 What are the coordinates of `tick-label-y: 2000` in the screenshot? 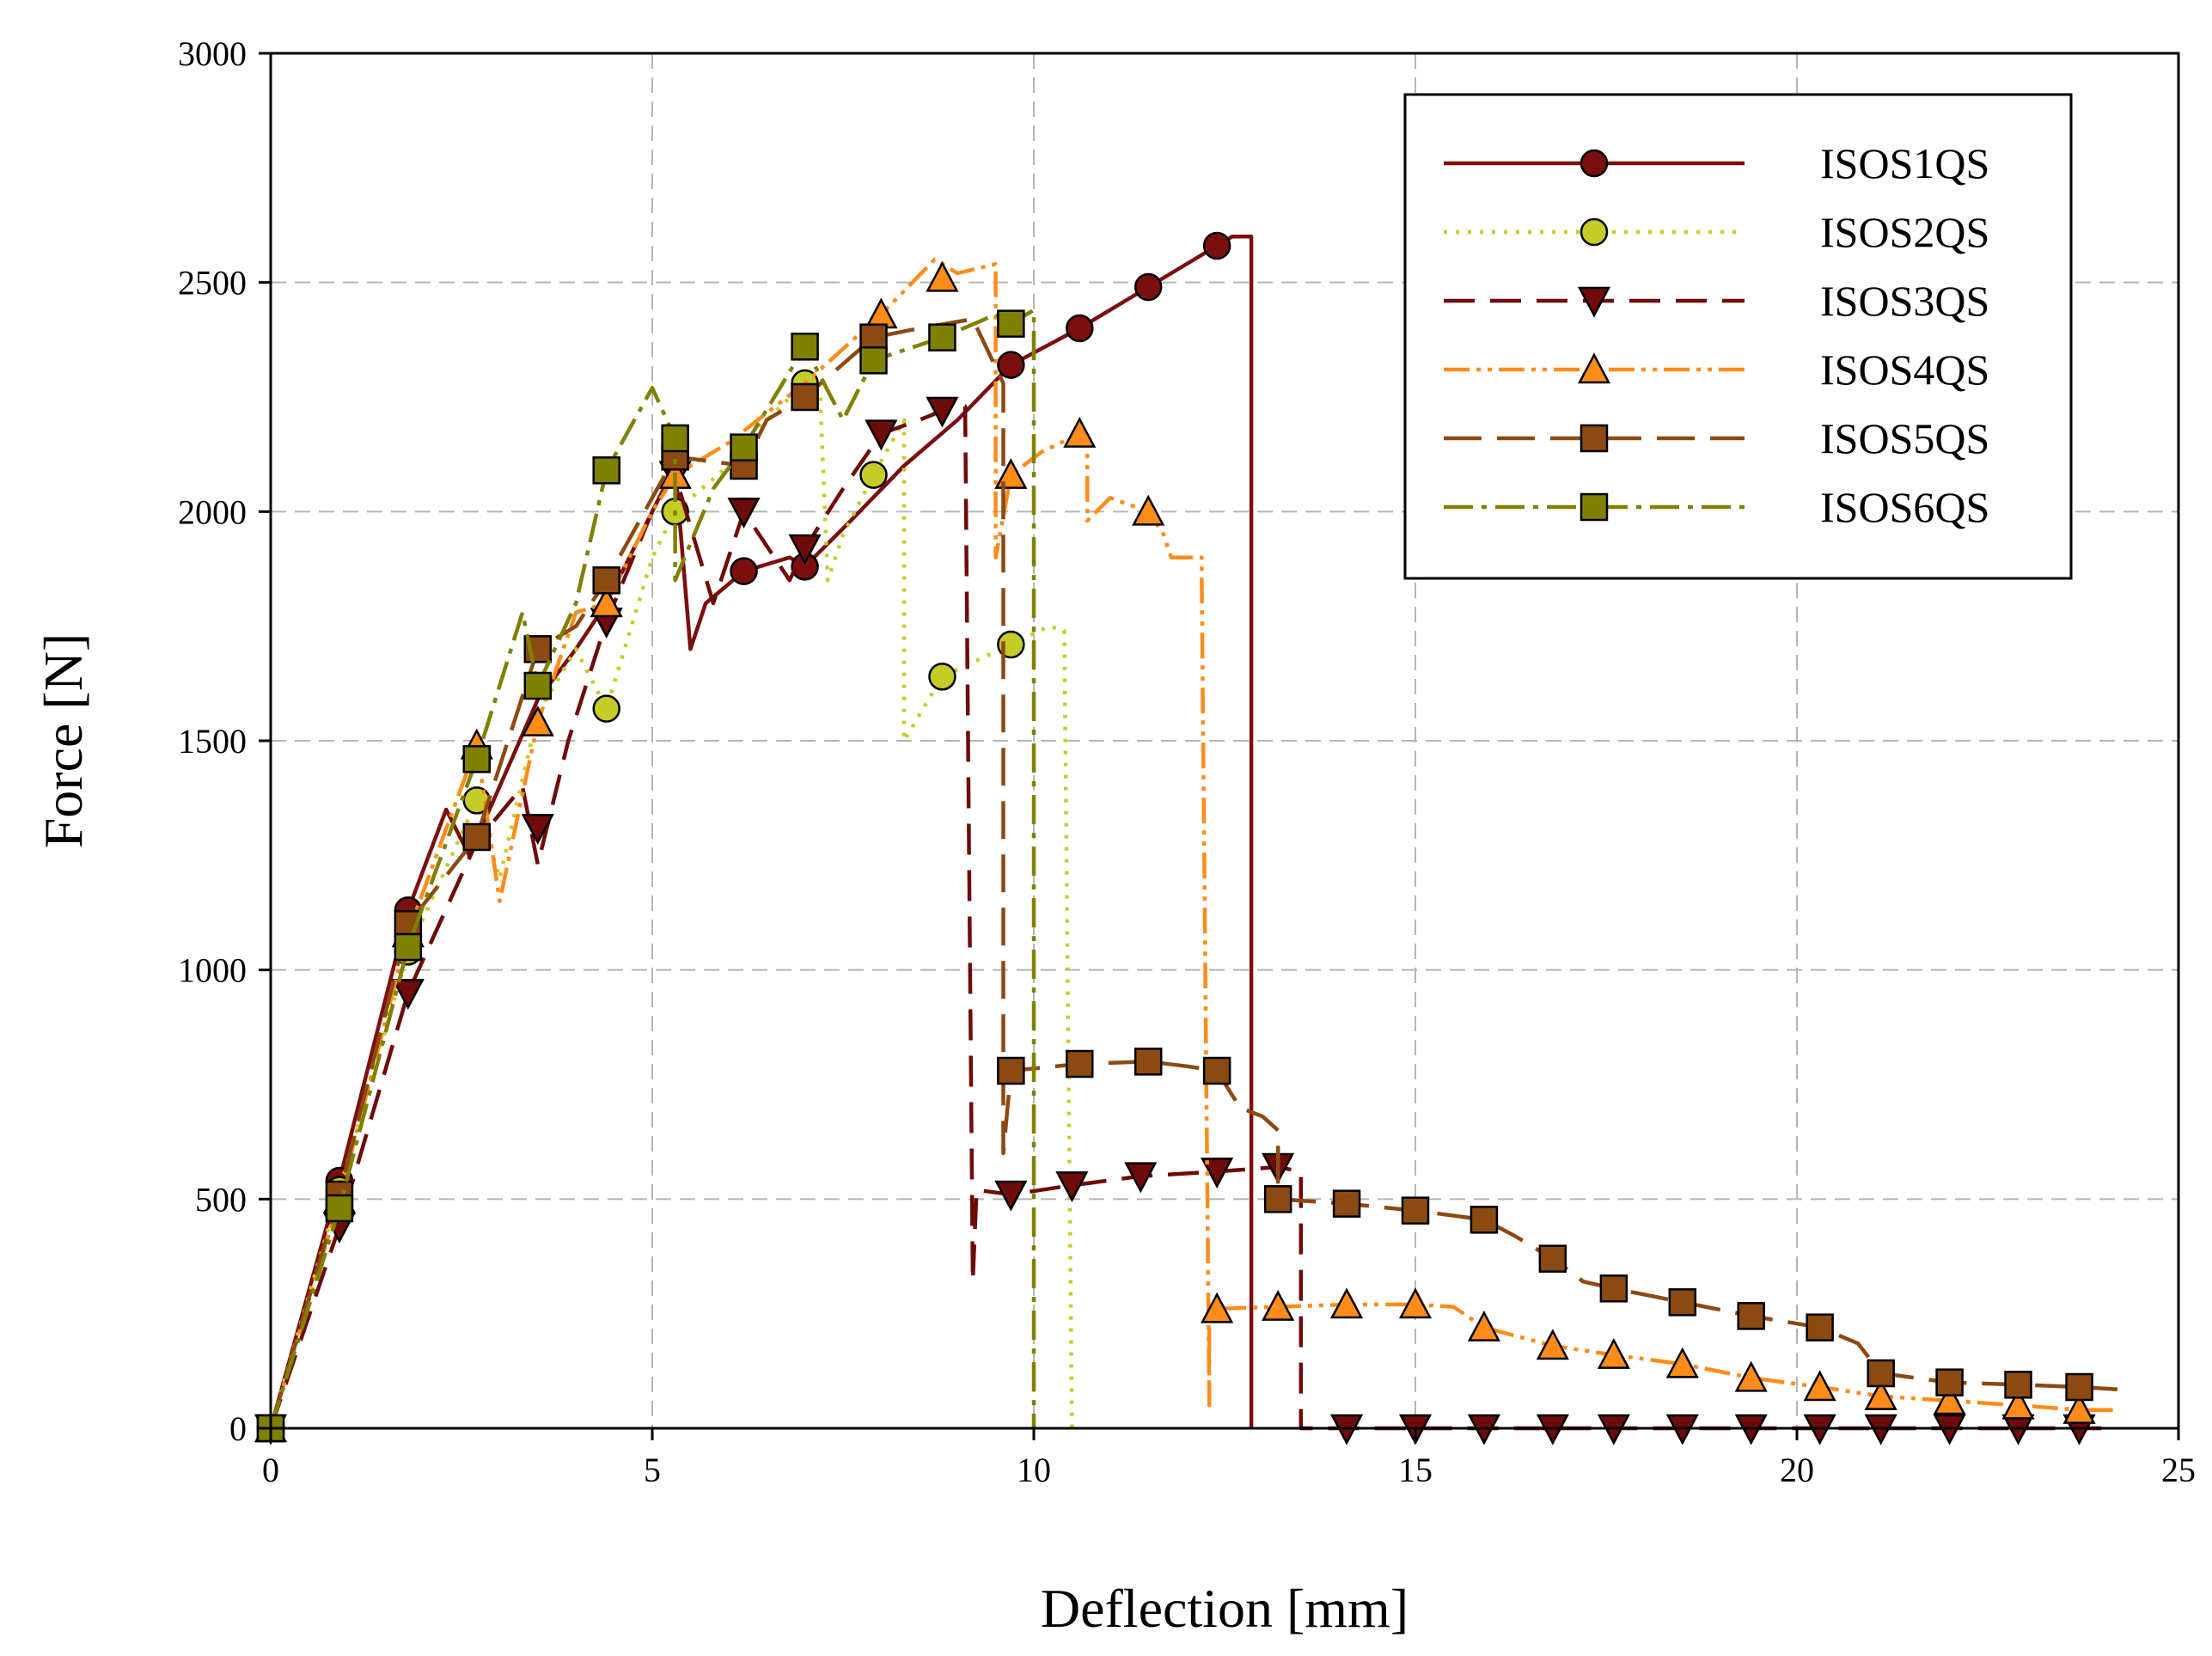 It's located at (212, 511).